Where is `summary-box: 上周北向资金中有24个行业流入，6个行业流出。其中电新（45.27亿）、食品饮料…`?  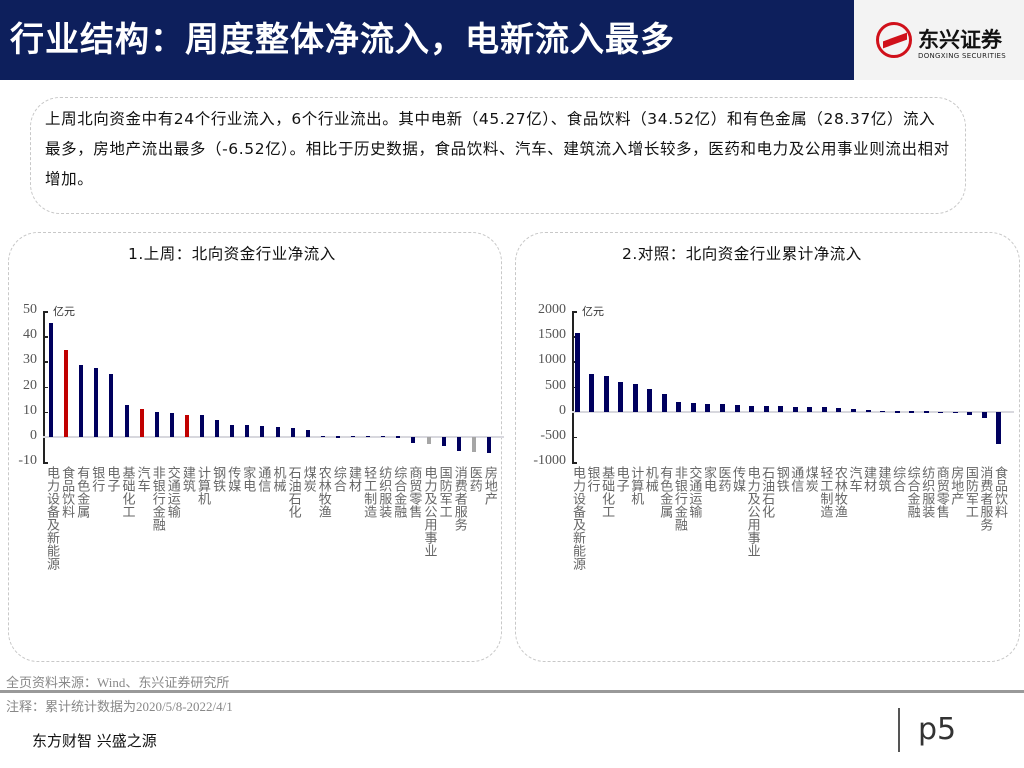
summary-box: 上周北向资金中有24个行业流入，6个行业流出。其中电新（45.27亿）、食品饮料… is located at coordinates (498, 155).